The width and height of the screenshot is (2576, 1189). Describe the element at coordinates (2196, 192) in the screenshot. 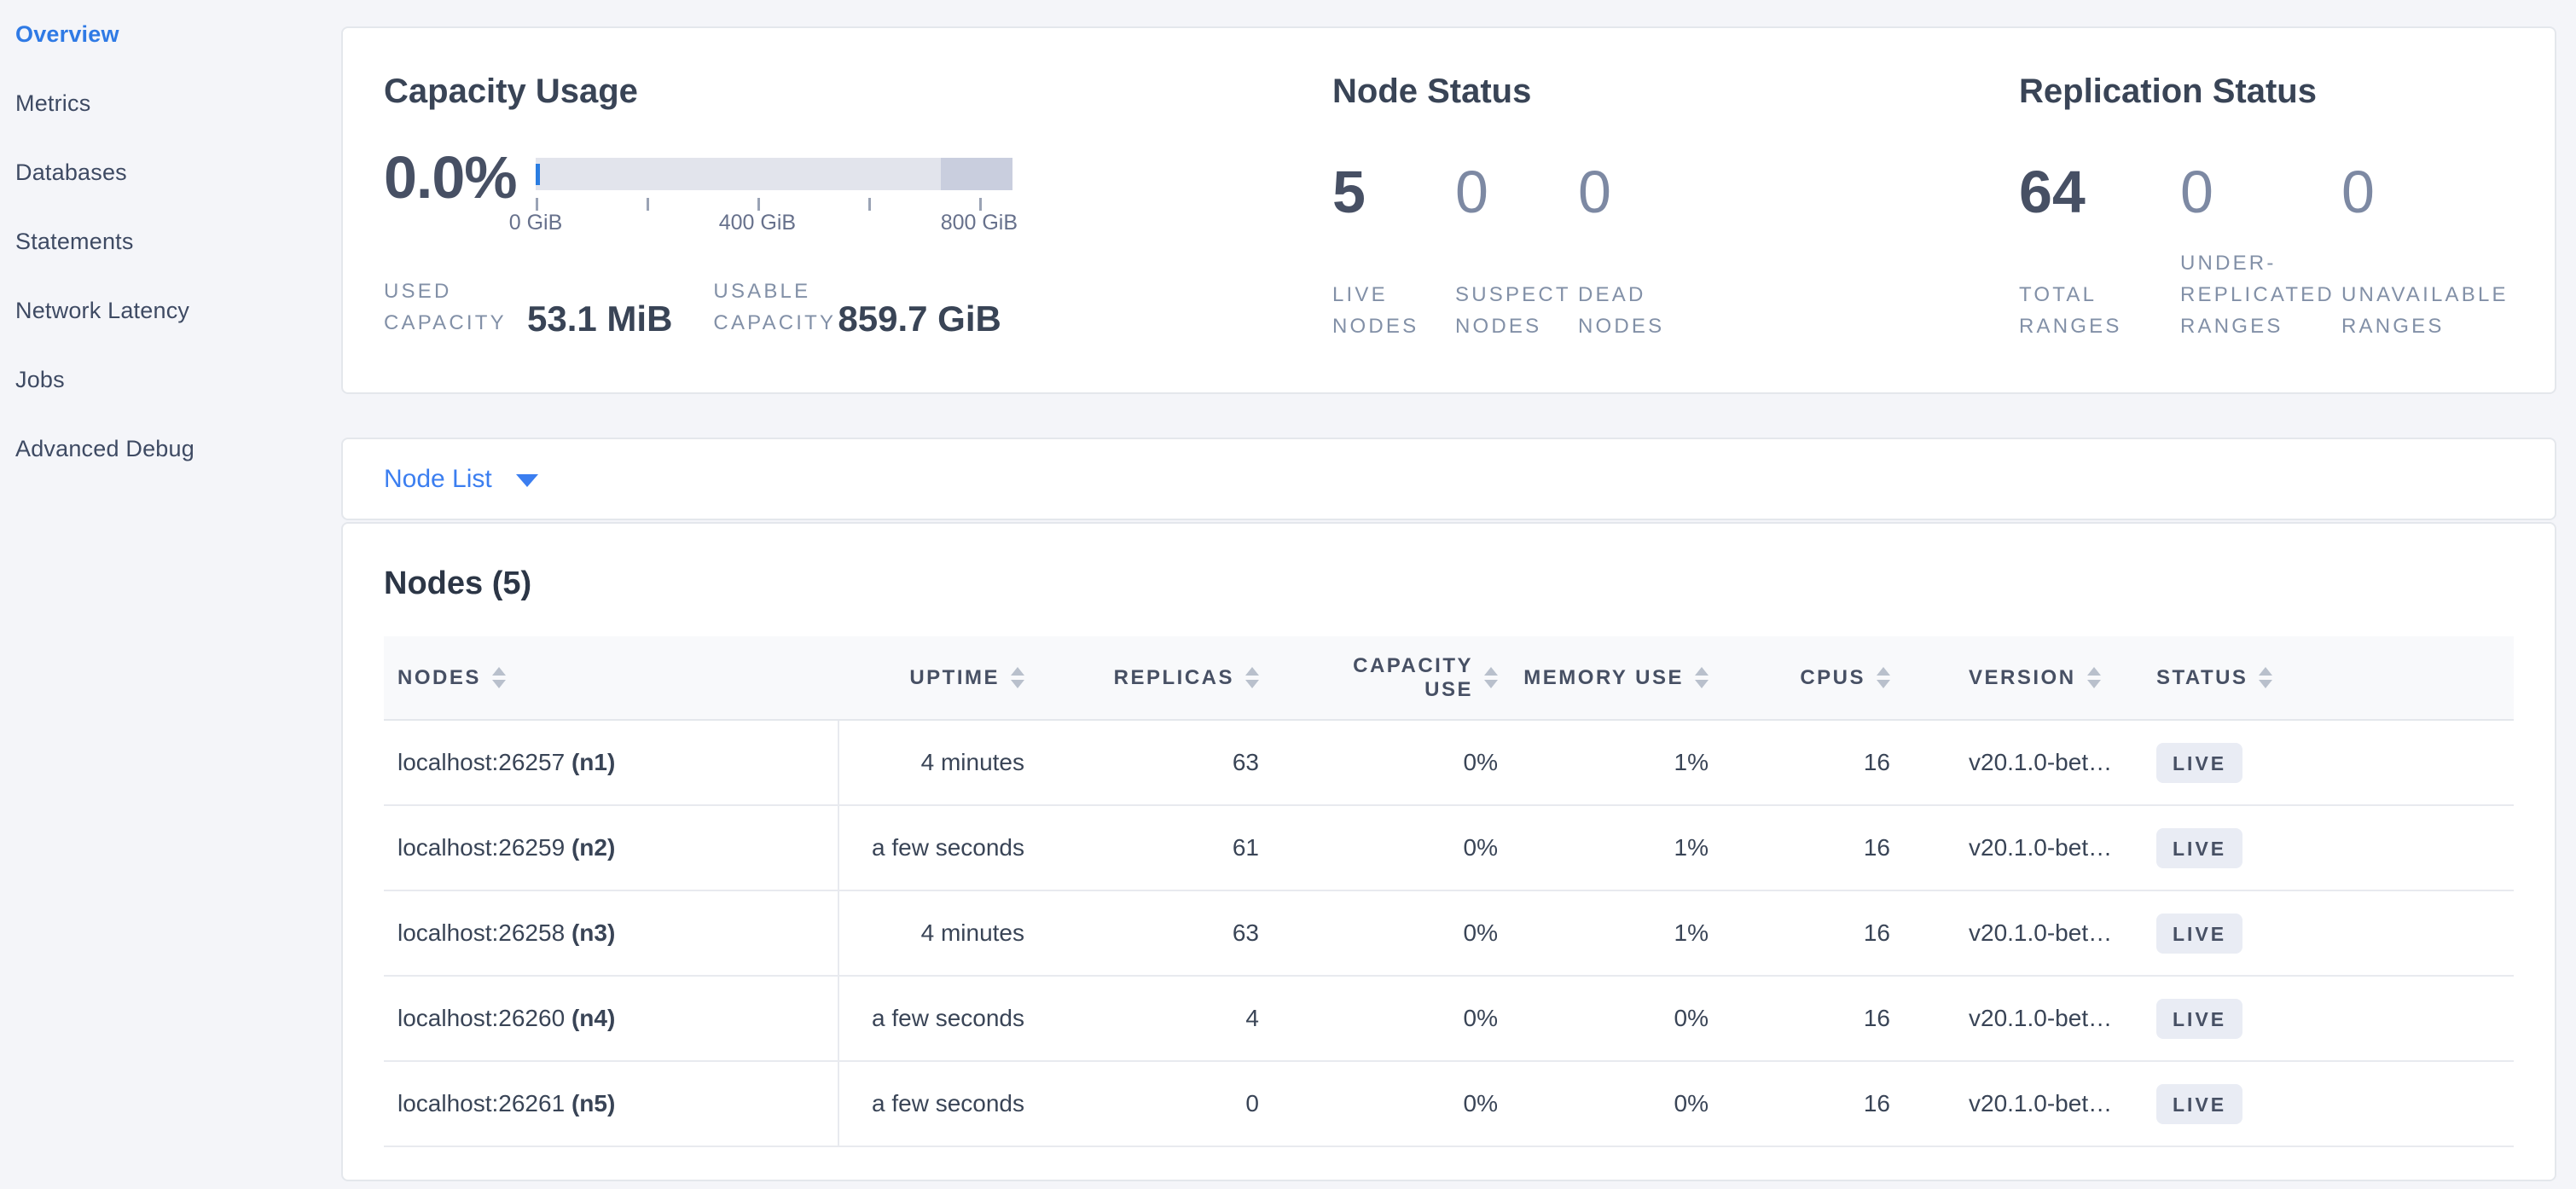

I see `under-replicated-ranges-value: 0` at that location.